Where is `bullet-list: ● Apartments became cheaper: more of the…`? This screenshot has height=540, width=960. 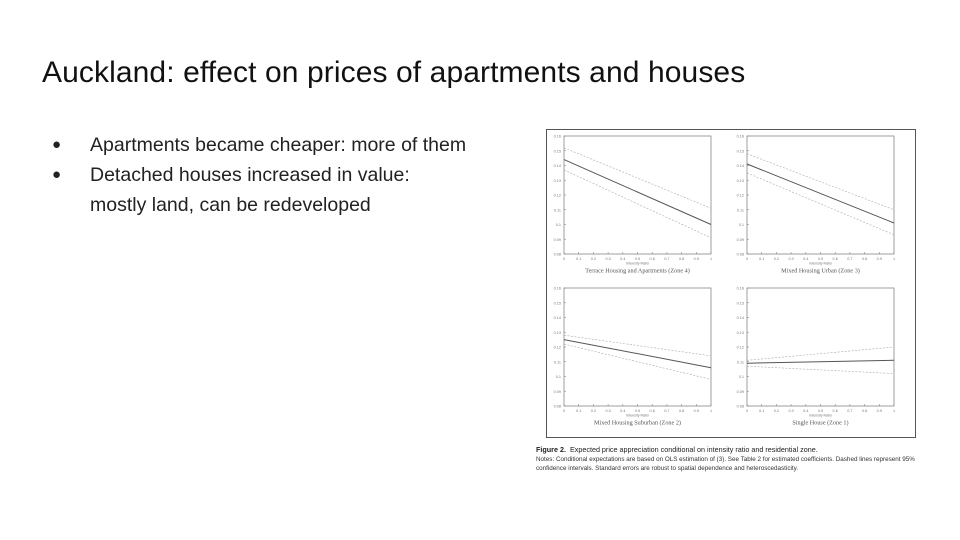 bullet-list: ● Apartments became cheaper: more of the… is located at coordinates (292, 175).